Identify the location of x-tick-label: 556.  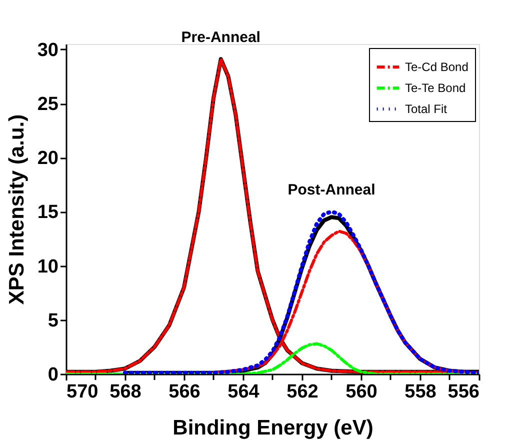
(464, 392).